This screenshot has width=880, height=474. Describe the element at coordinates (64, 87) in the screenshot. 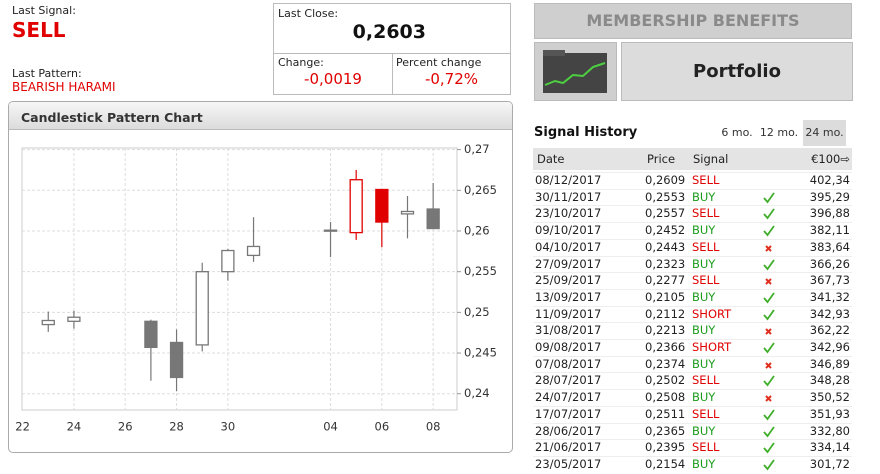

I see `last-pattern: BEARISH HARAMI` at that location.